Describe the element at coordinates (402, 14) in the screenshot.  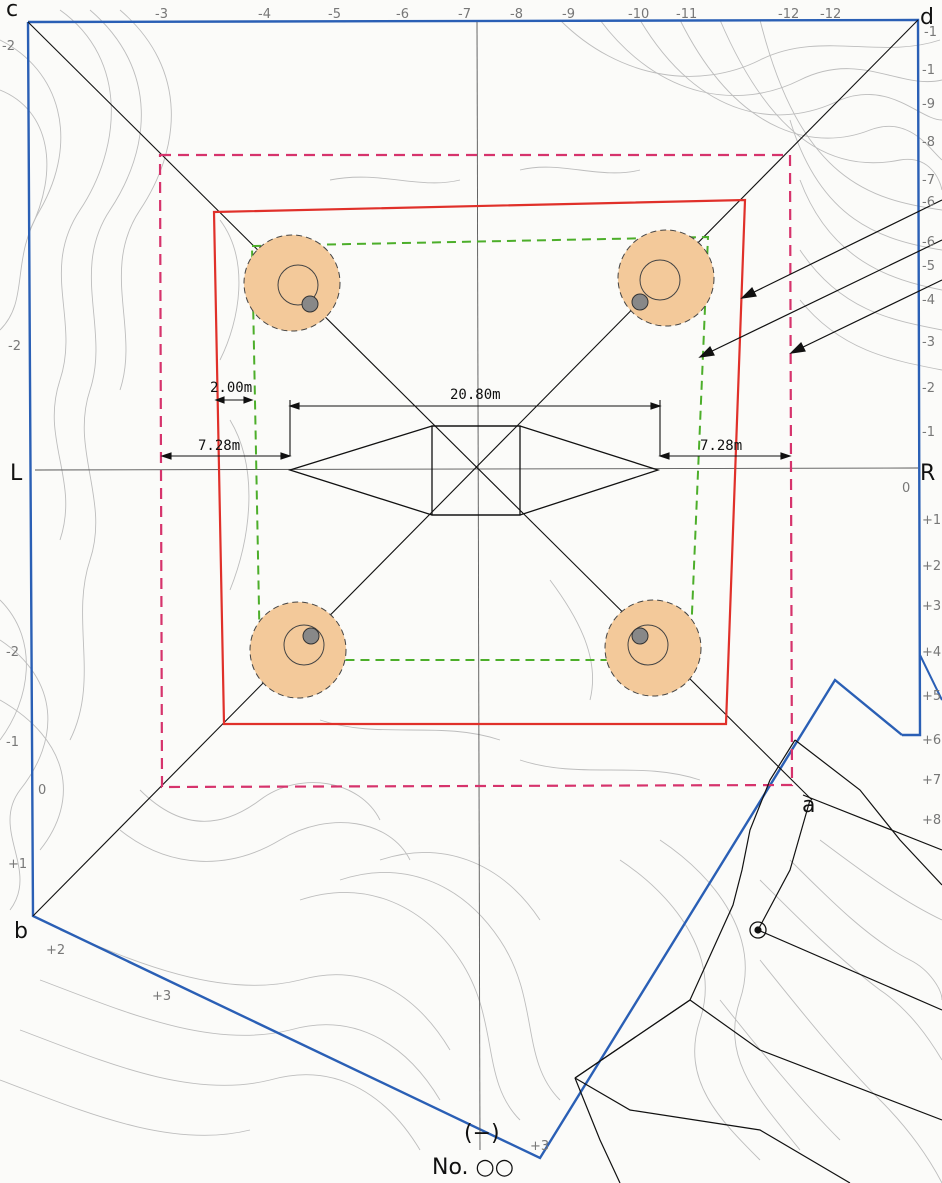
I see `top-tick-4: -6` at that location.